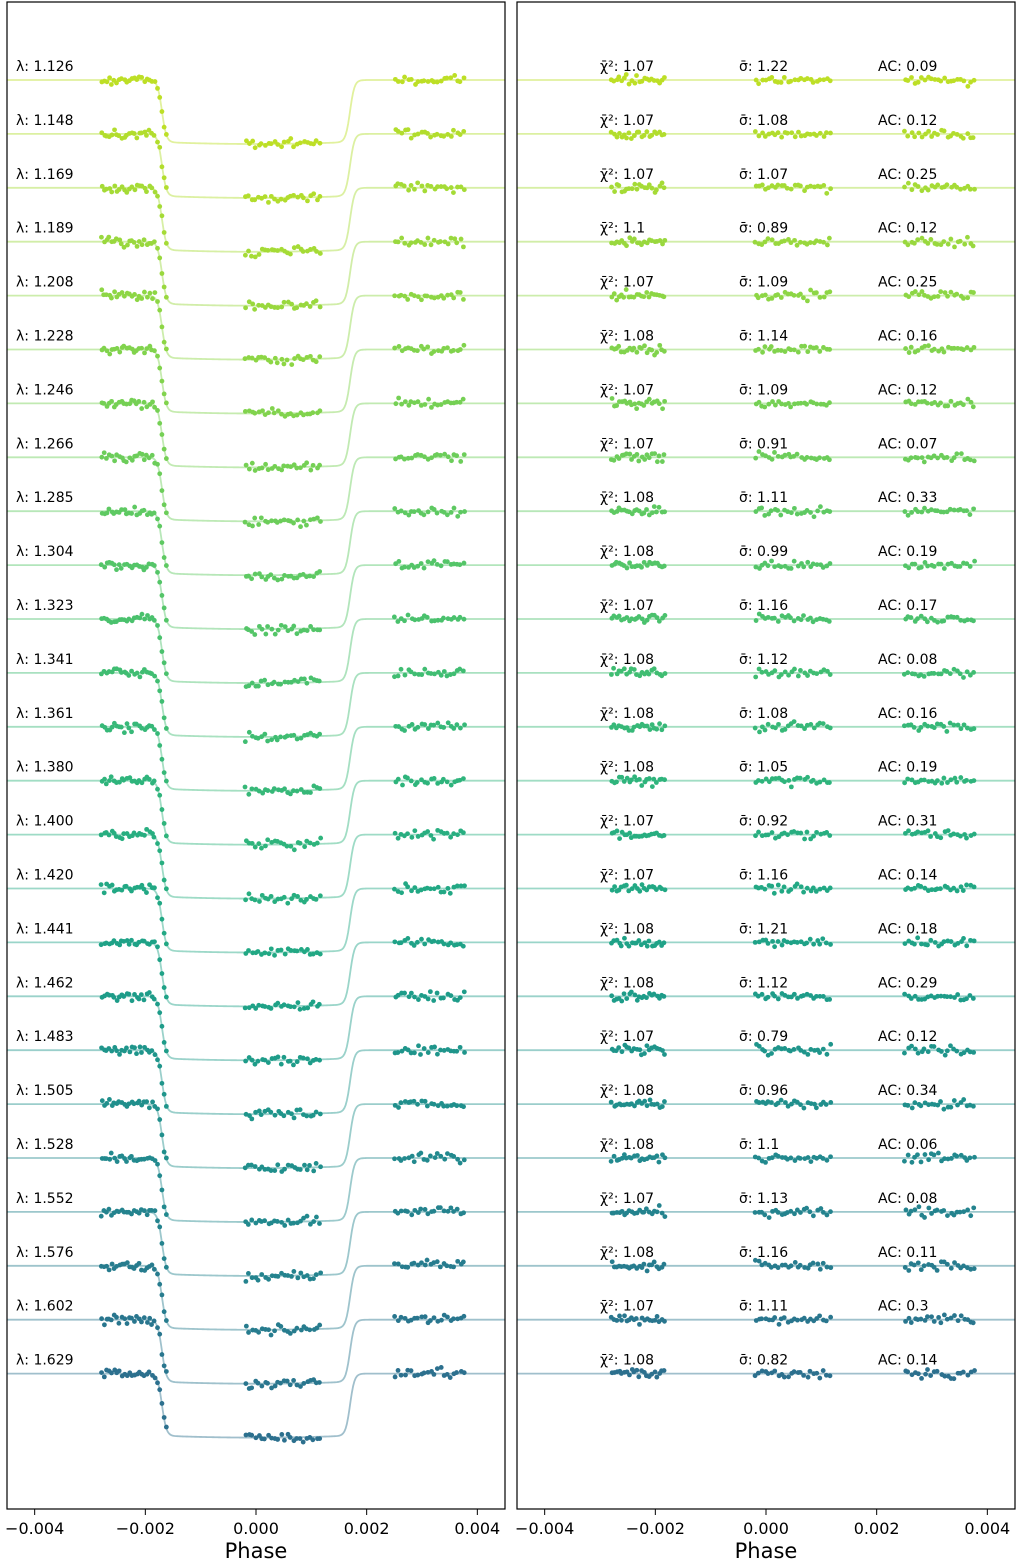  I want to click on ac-label: AC: 0.16, so click(908, 714).